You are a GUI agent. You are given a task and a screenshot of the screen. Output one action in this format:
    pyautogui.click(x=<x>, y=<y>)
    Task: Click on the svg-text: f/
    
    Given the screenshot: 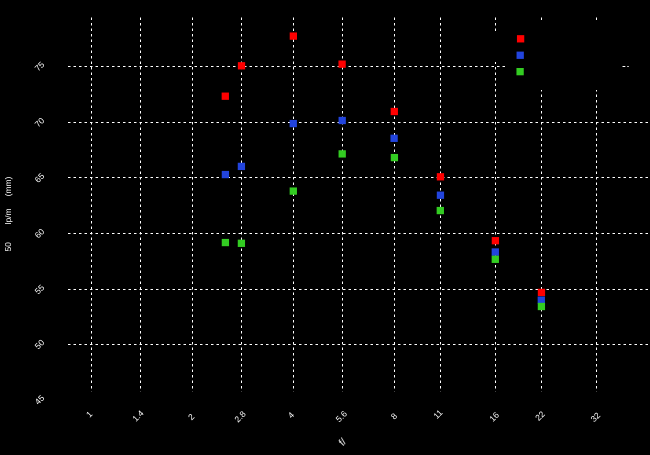 What is the action you would take?
    pyautogui.click(x=343, y=443)
    